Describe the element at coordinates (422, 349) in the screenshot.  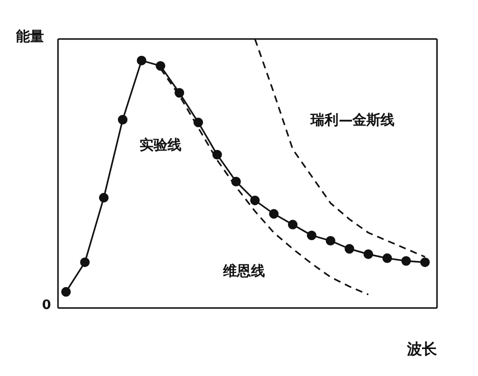
I see `x-axis-title: 波长` at that location.